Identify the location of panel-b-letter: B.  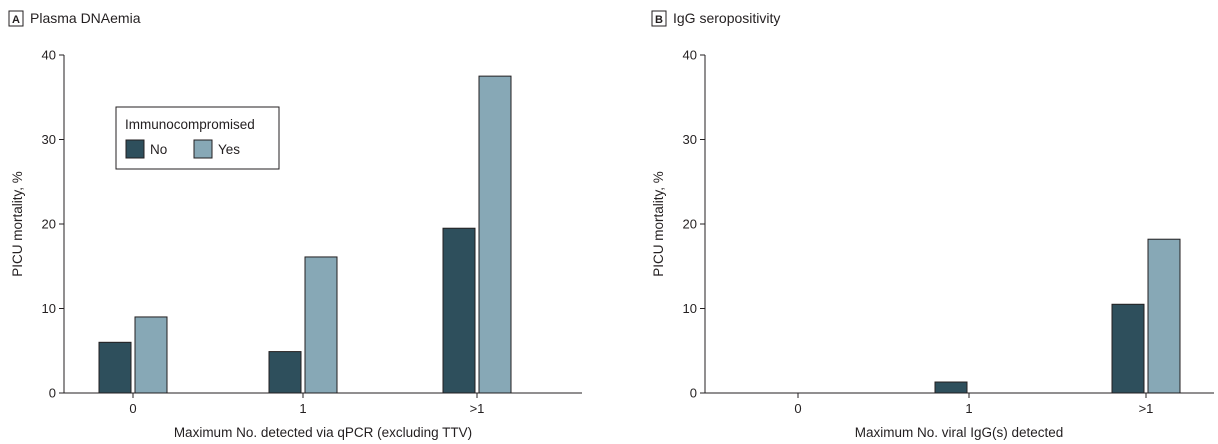
(659, 20).